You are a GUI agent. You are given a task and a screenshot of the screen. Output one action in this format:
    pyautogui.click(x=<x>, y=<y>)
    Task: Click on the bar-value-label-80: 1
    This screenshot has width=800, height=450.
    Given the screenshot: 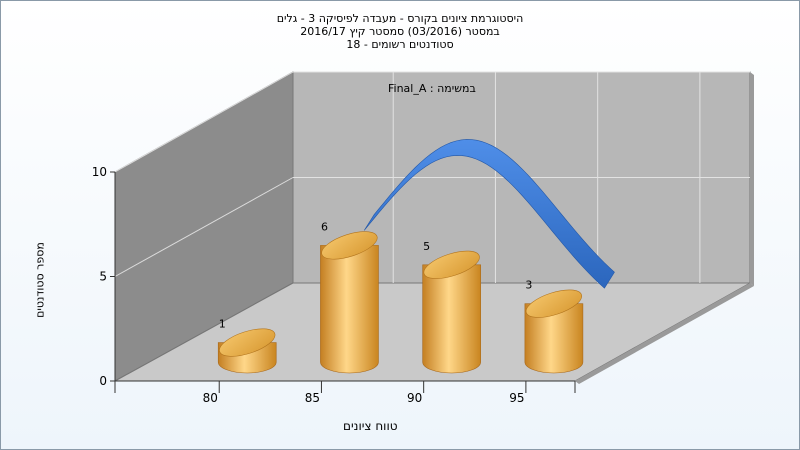 What is the action you would take?
    pyautogui.click(x=222, y=324)
    